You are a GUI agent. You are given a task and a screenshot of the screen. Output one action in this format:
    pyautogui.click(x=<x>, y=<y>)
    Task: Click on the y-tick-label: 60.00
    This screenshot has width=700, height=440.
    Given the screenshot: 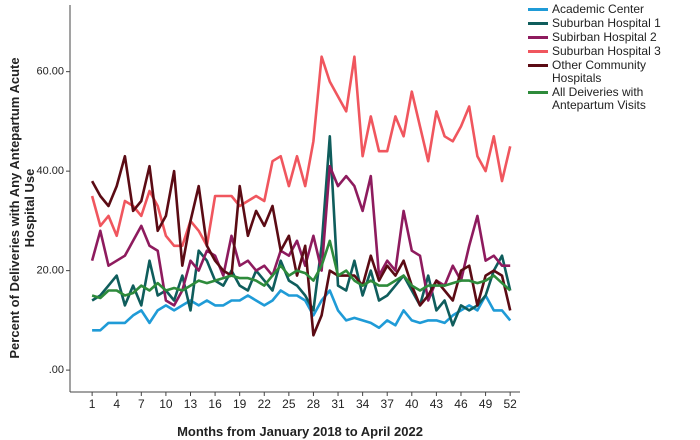 What is the action you would take?
    pyautogui.click(x=50, y=72)
    